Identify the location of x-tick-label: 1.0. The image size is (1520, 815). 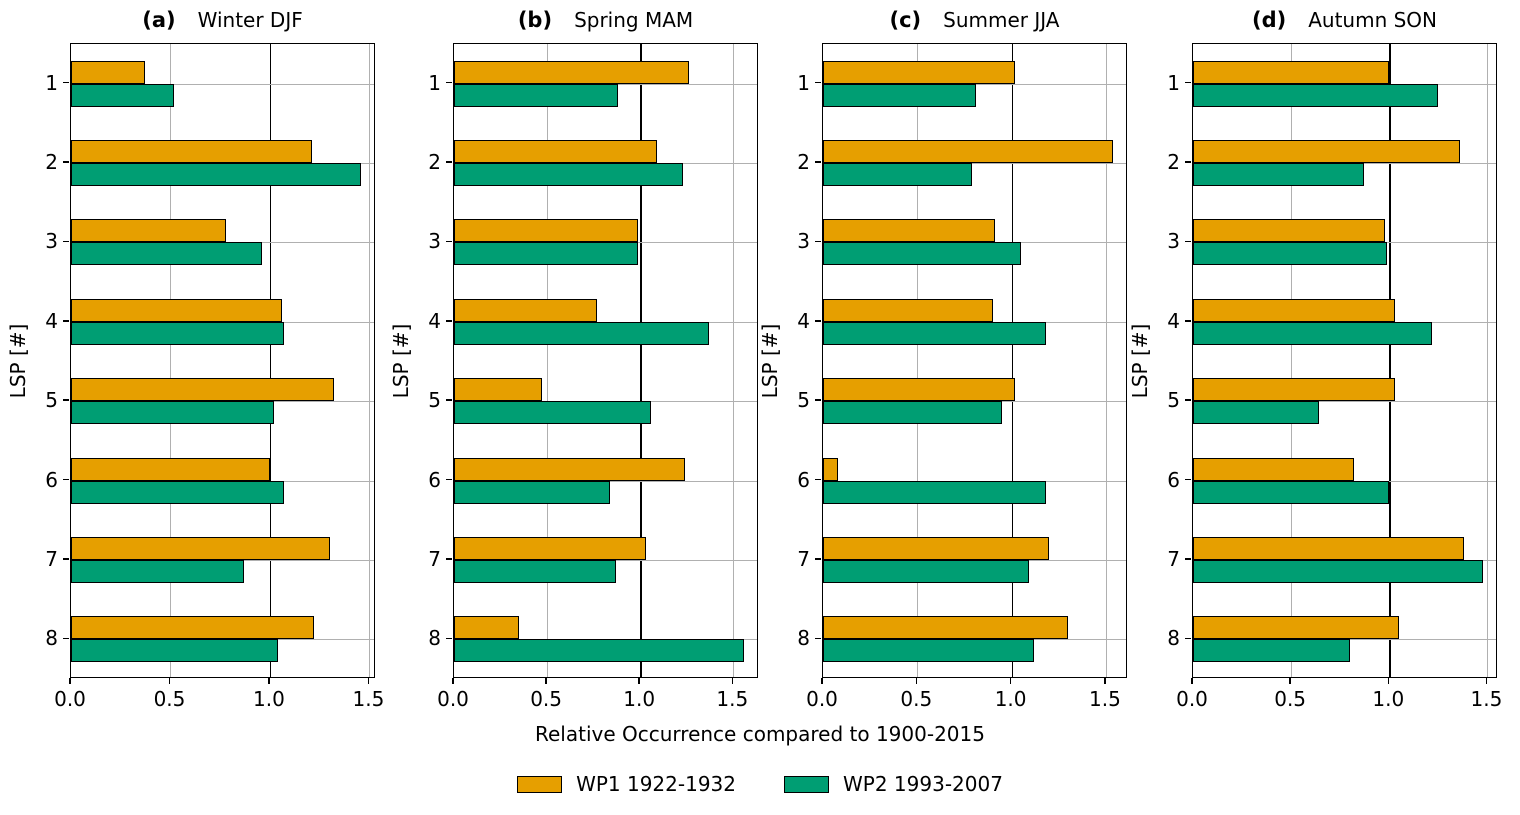
(1010, 699).